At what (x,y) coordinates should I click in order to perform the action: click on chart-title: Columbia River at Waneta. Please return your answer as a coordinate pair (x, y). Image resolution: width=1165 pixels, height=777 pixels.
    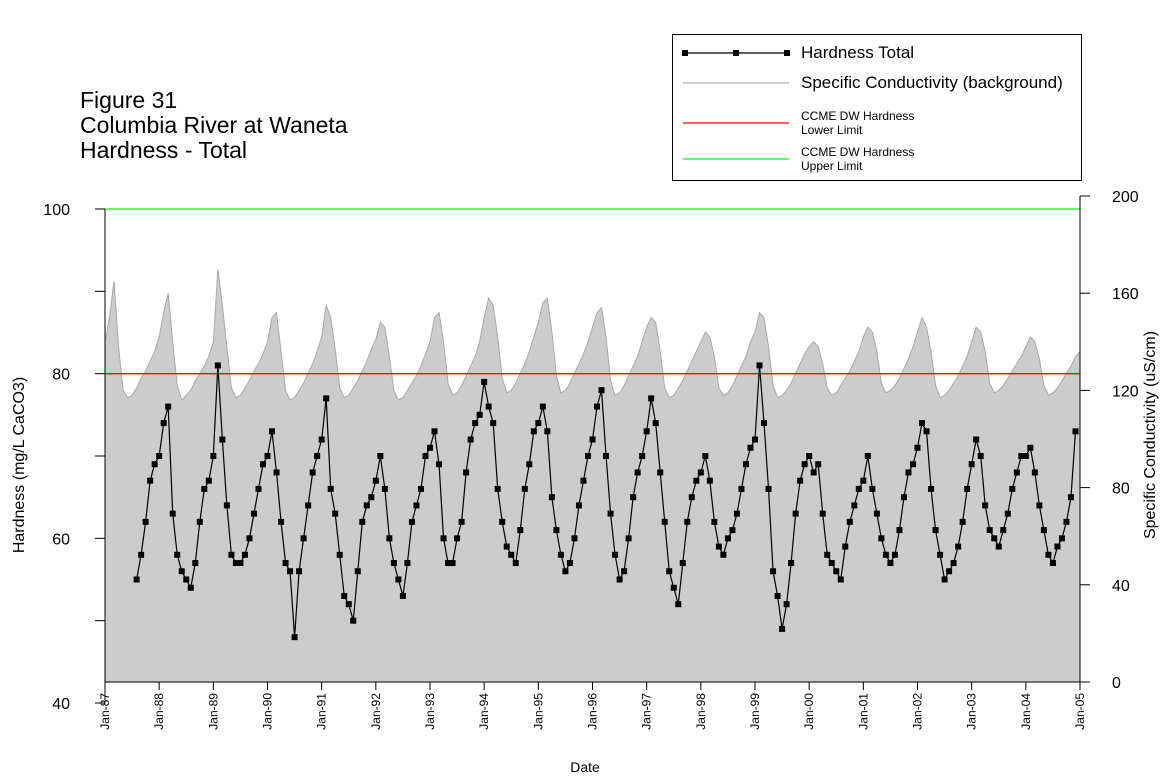
    Looking at the image, I should click on (214, 125).